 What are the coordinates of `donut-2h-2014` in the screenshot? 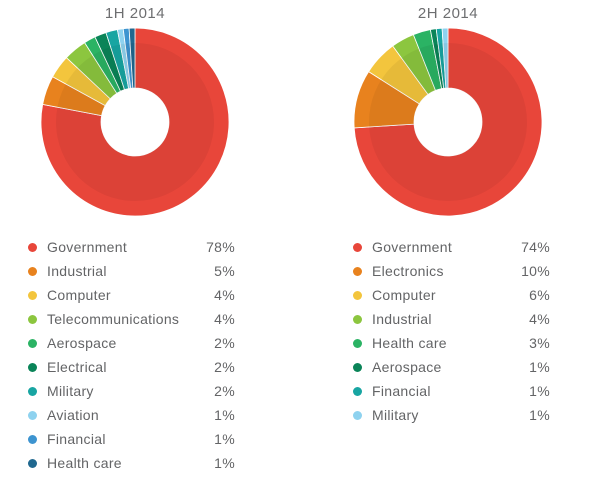 It's located at (448, 122).